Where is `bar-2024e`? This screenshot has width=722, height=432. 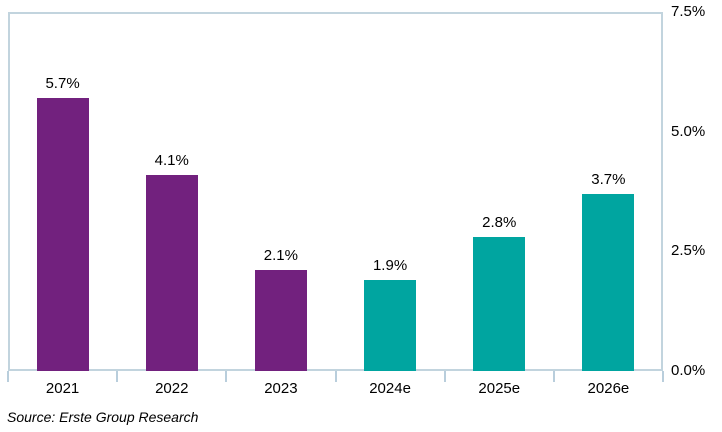 bar-2024e is located at coordinates (390, 325).